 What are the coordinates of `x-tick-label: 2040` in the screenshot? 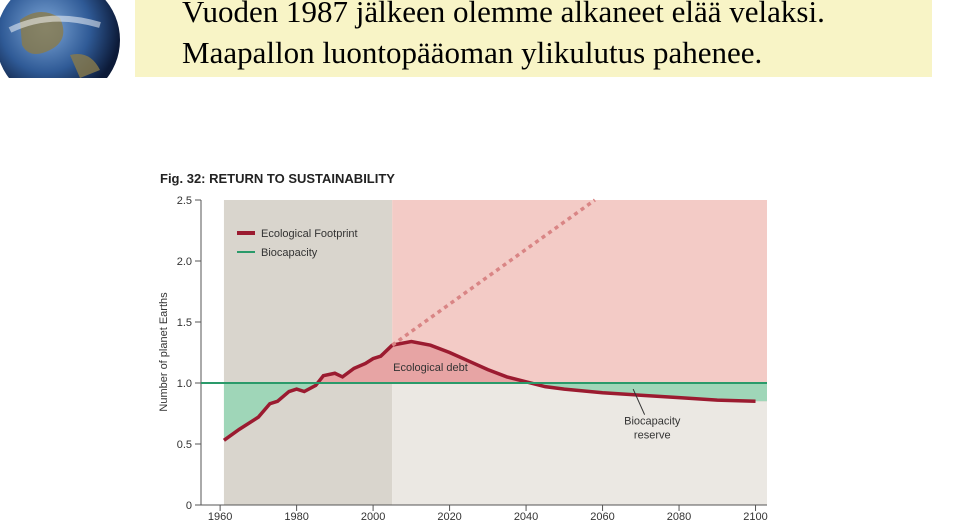 It's located at (526, 517).